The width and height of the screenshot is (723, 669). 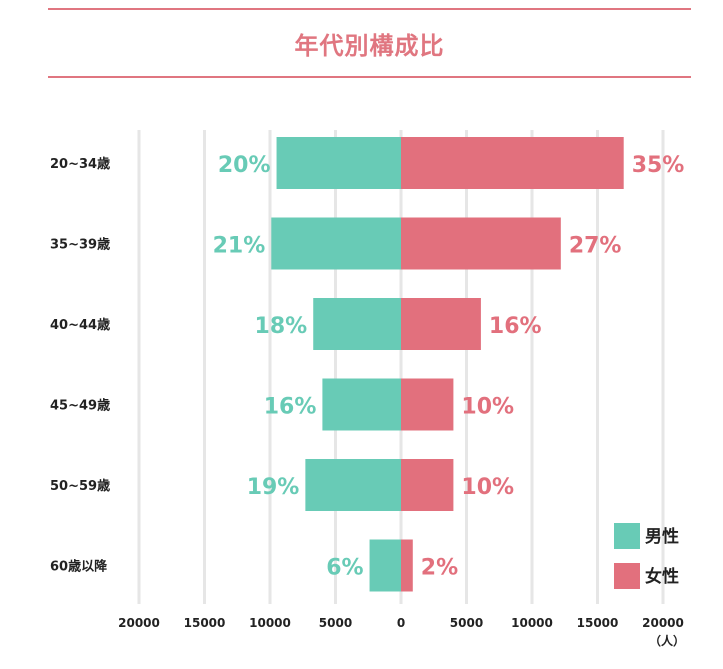 I want to click on category-label: 35~39歳, so click(x=80, y=245).